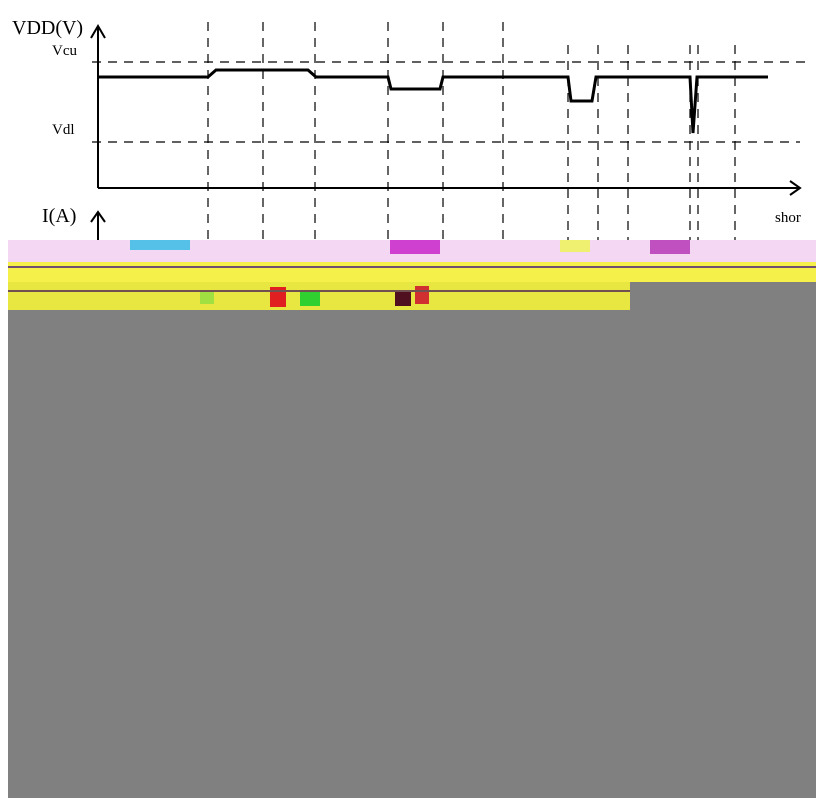 The height and width of the screenshot is (798, 819). Describe the element at coordinates (63, 130) in the screenshot. I see `lower-threshold-label: Vdl` at that location.